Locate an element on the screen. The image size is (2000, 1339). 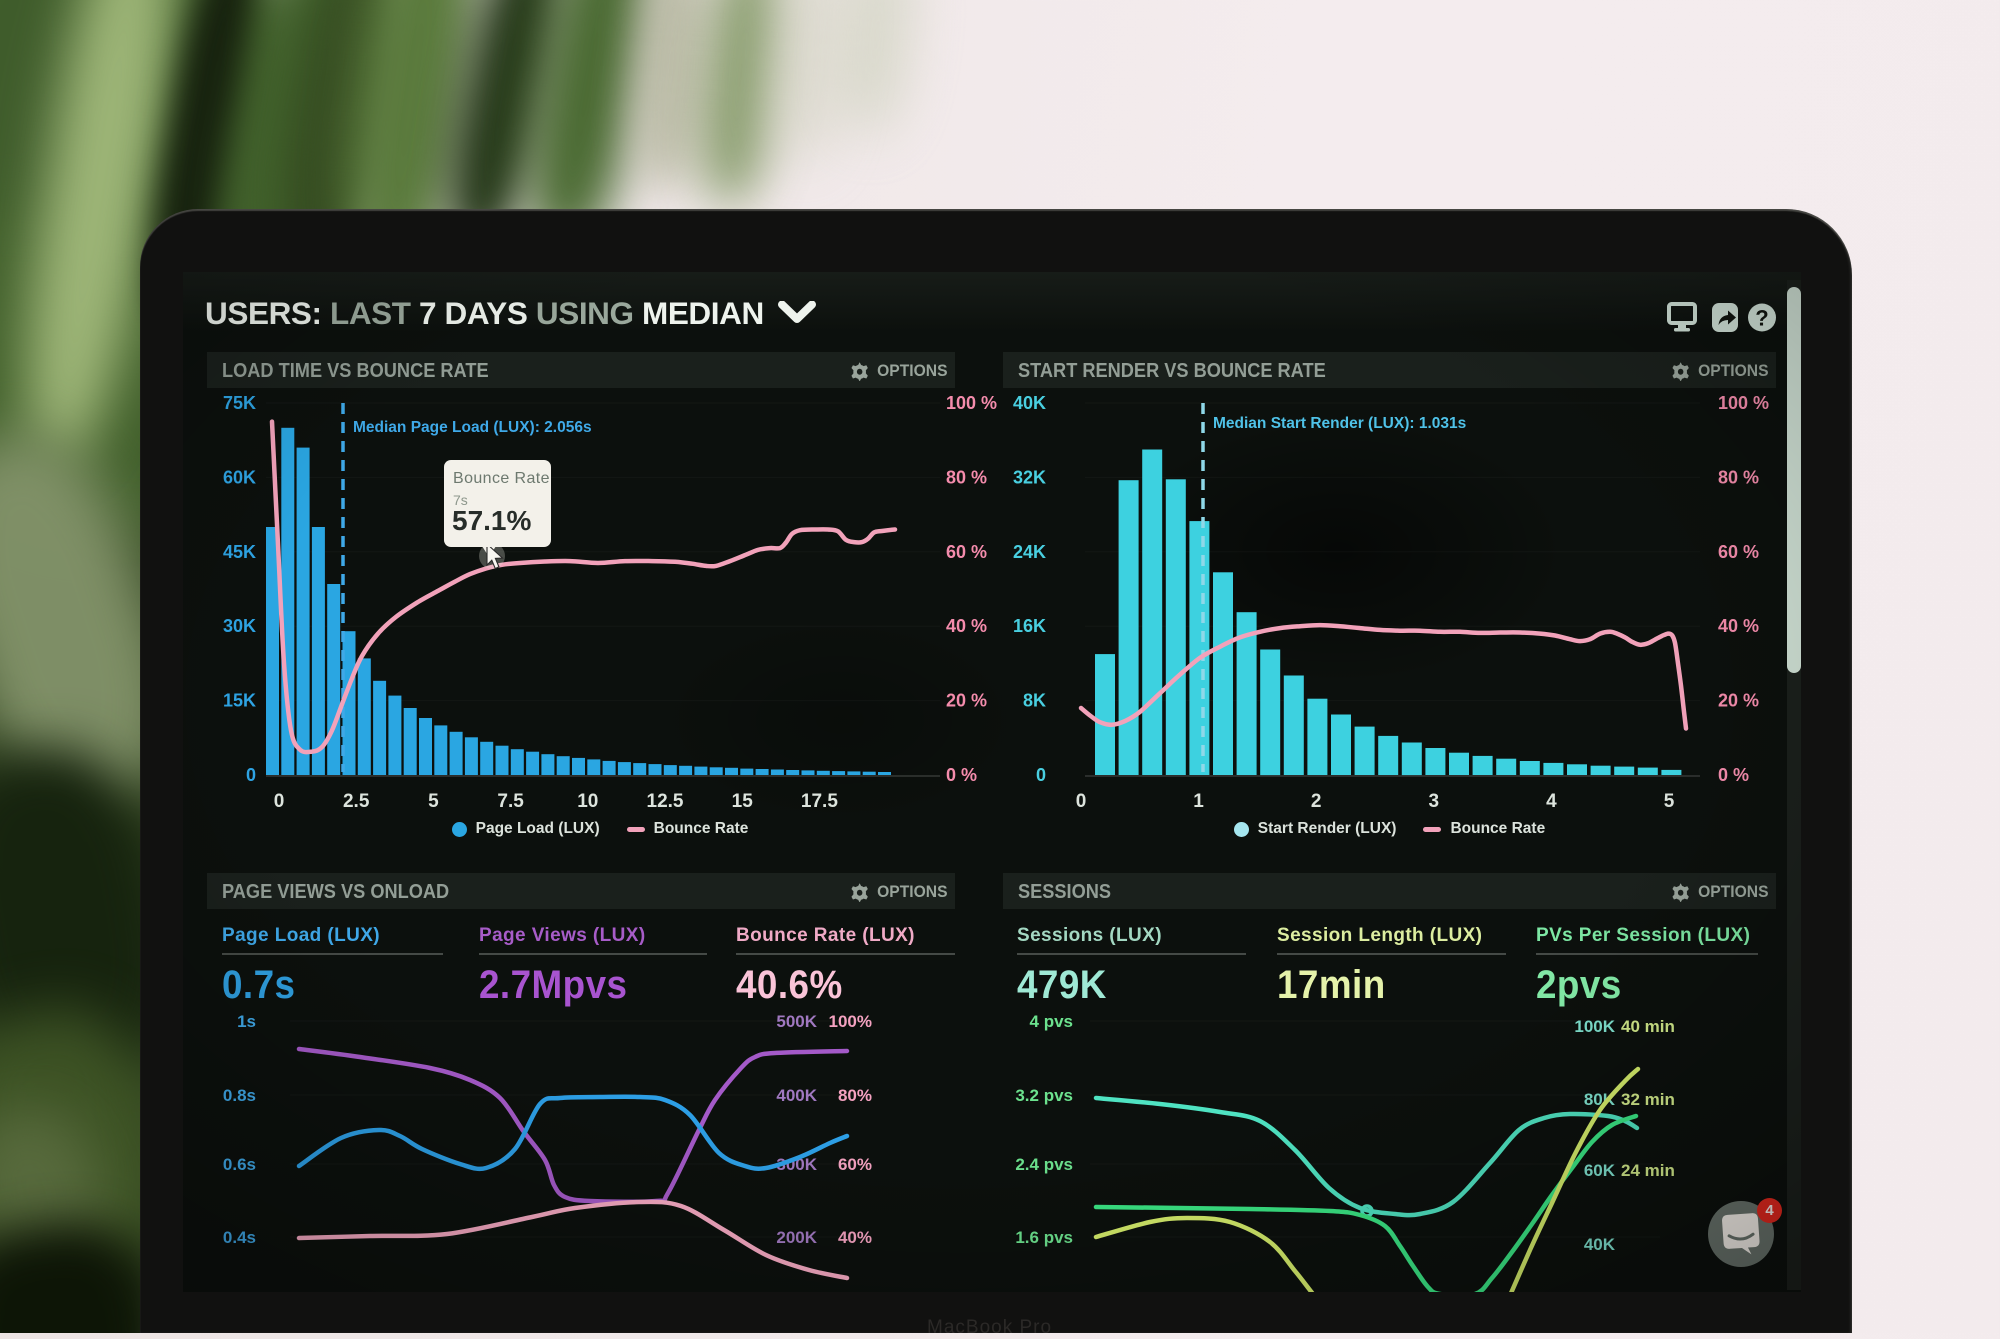
svg-text: 80% is located at coordinates (855, 1095).